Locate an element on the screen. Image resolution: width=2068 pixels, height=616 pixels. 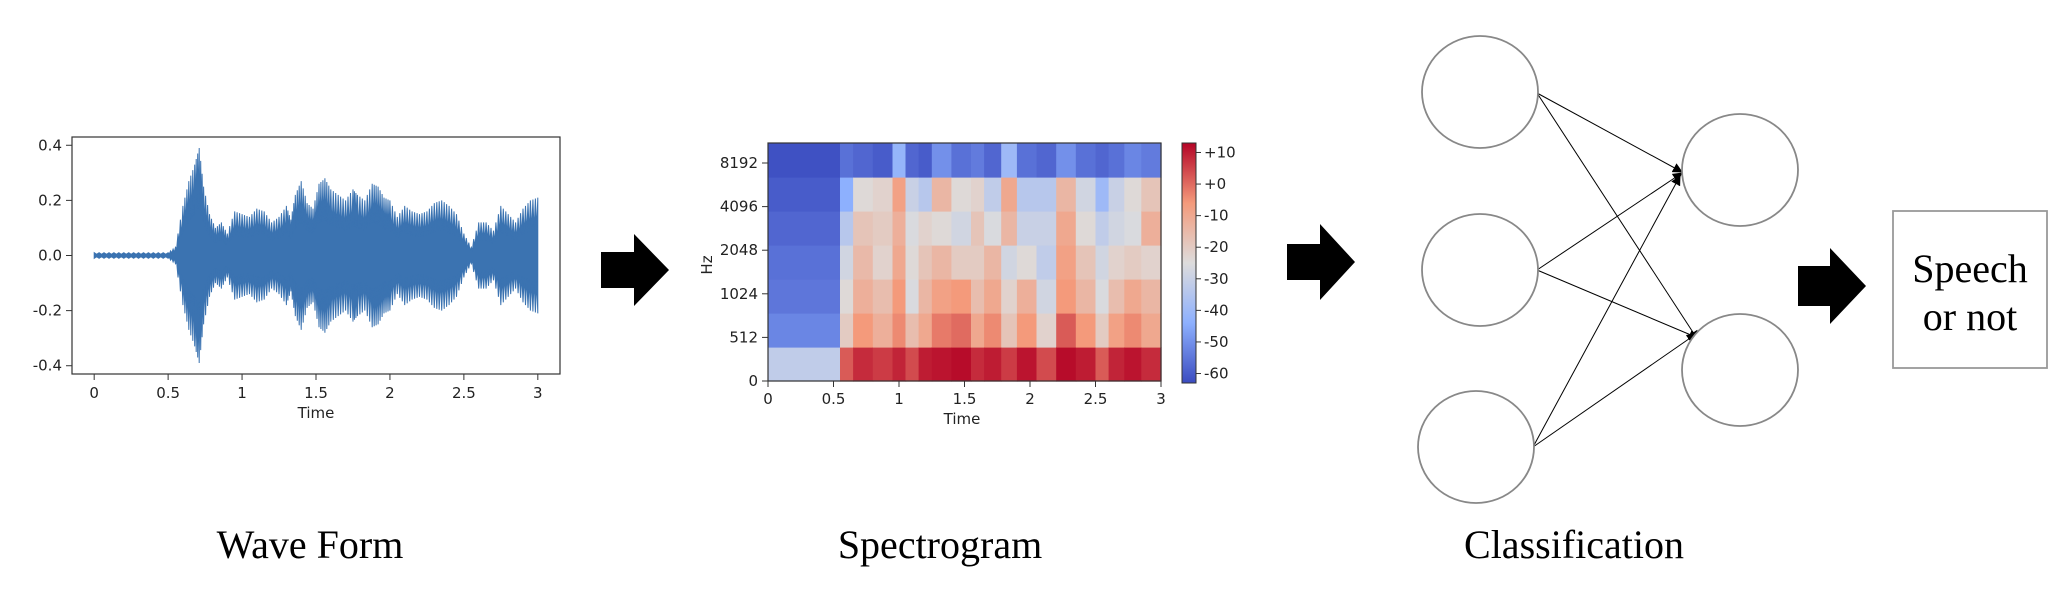
spectrogram-y-tick-label: 0 is located at coordinates (753, 381).